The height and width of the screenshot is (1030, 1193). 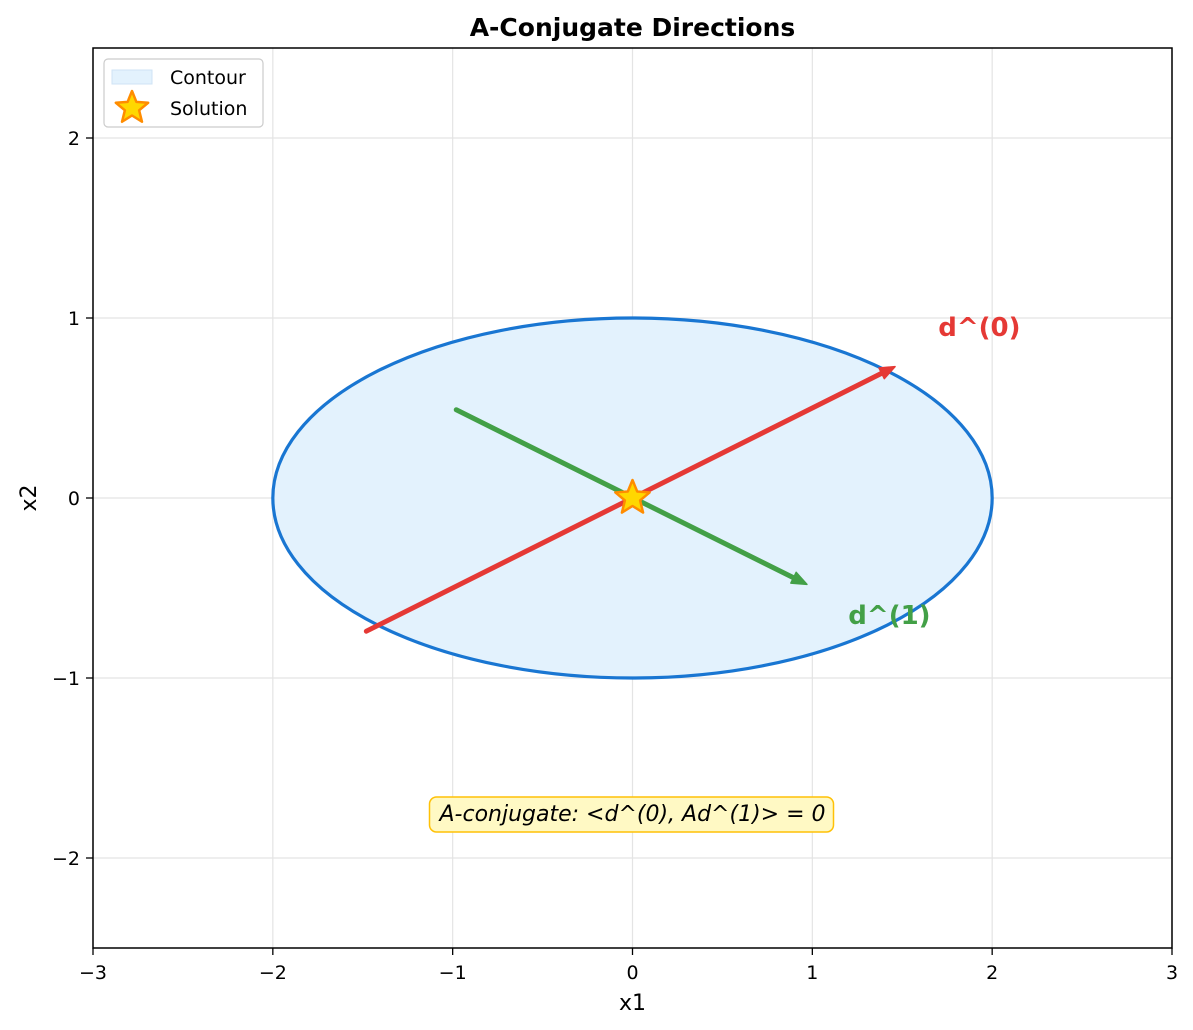 What do you see at coordinates (887, 372) in the screenshot?
I see `vector-d0-head` at bounding box center [887, 372].